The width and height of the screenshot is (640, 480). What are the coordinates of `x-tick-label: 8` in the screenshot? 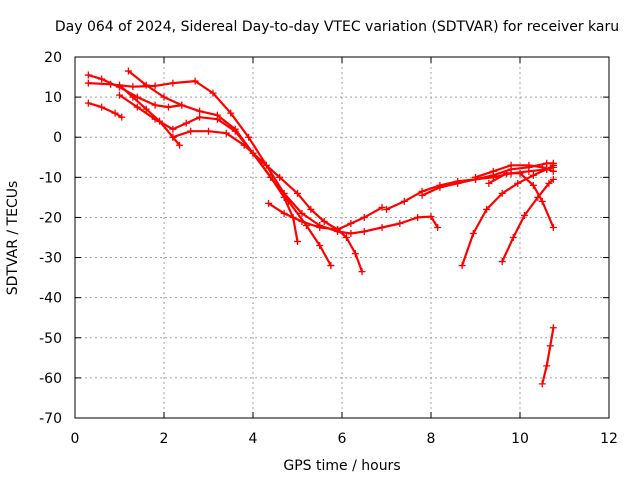 It's located at (431, 439).